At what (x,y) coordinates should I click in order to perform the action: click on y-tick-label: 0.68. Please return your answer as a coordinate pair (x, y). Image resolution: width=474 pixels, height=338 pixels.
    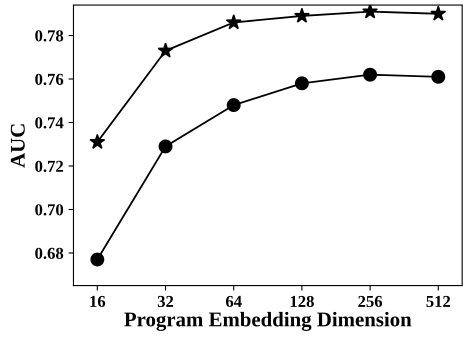
    Looking at the image, I should click on (49, 254).